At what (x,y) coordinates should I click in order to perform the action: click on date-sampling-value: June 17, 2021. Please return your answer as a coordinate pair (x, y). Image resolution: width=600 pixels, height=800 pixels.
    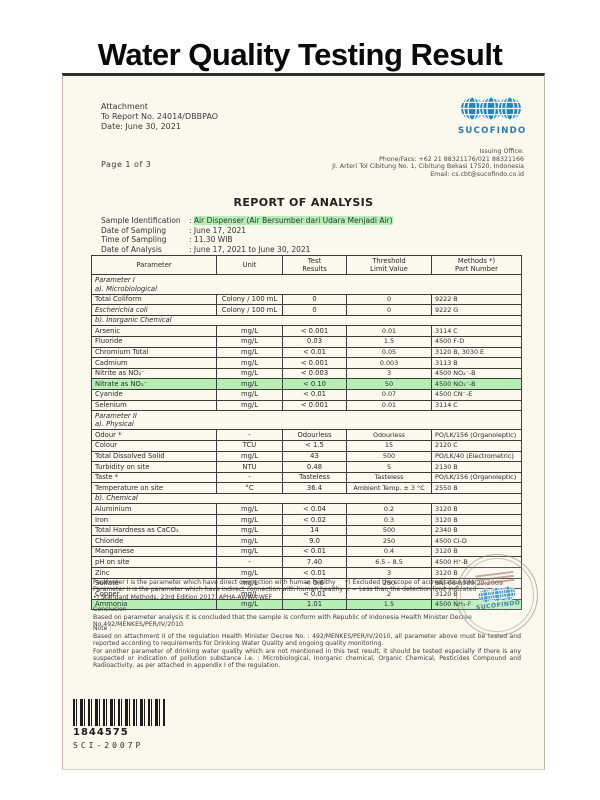
    Looking at the image, I should click on (220, 230).